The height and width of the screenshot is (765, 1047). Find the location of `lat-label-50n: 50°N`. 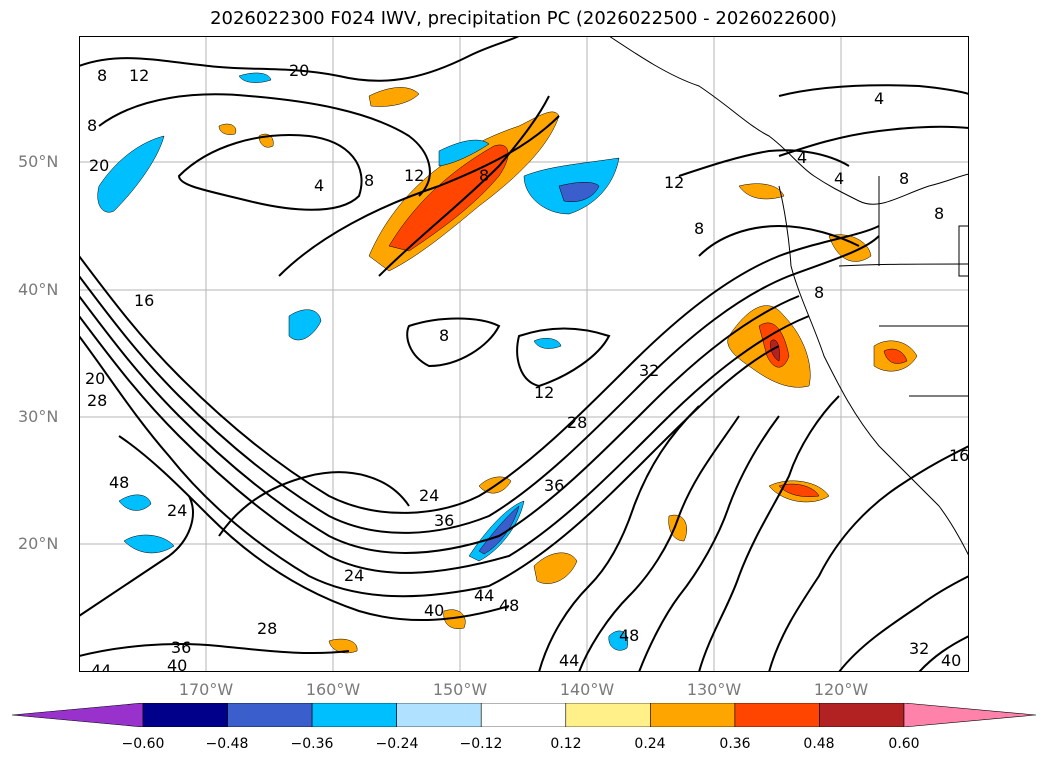

lat-label-50n: 50°N is located at coordinates (38, 161).